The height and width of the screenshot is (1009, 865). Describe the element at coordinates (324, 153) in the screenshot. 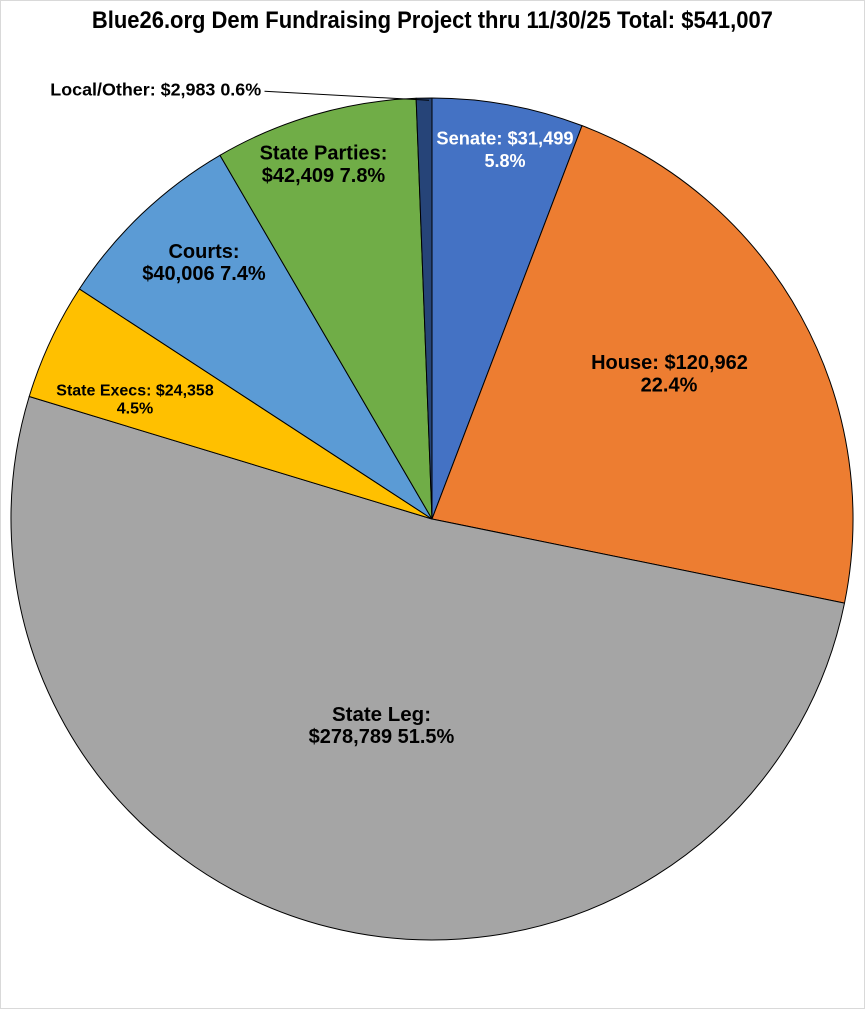

I see `svg-text: State Parties:` at that location.